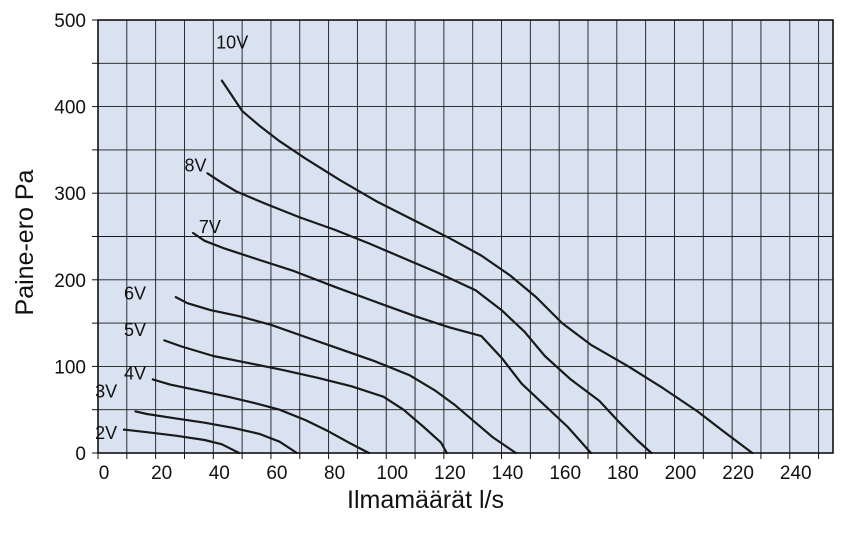  What do you see at coordinates (181, 441) in the screenshot?
I see `series-line-2v` at bounding box center [181, 441].